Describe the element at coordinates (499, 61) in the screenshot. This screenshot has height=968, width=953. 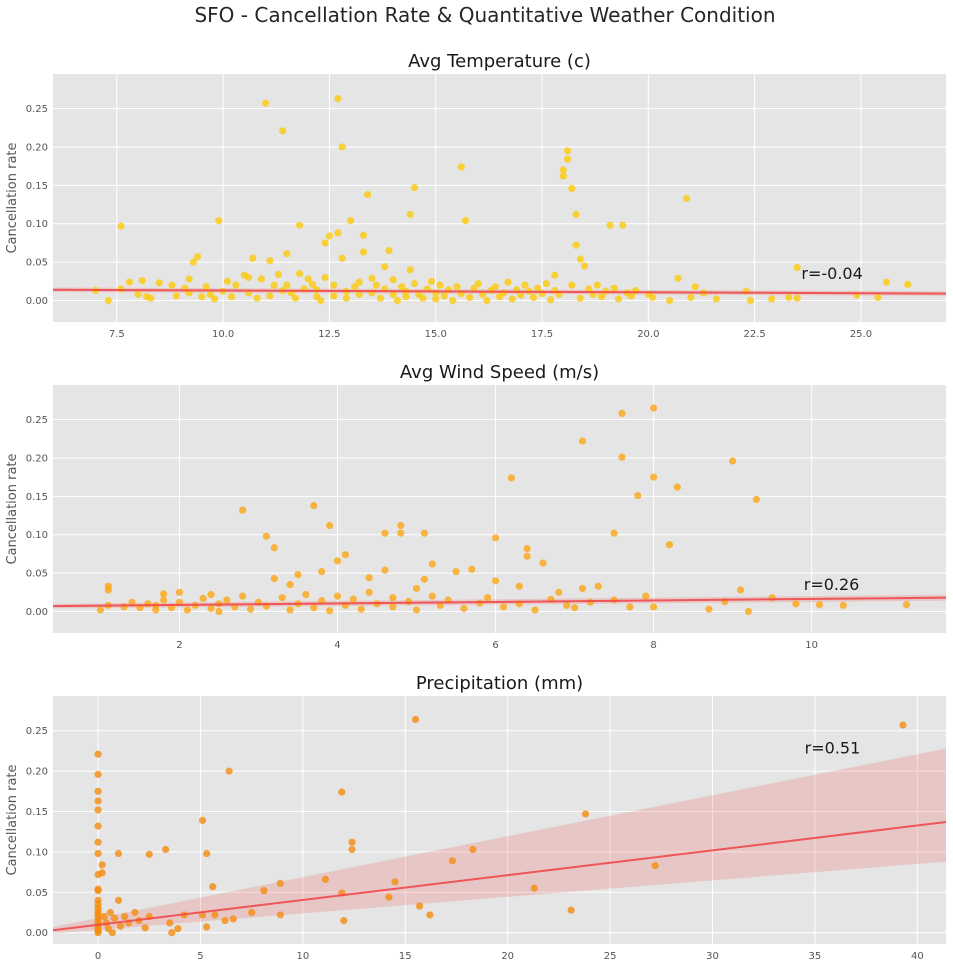
I see `panel-title: Avg Temperature (c)` at that location.